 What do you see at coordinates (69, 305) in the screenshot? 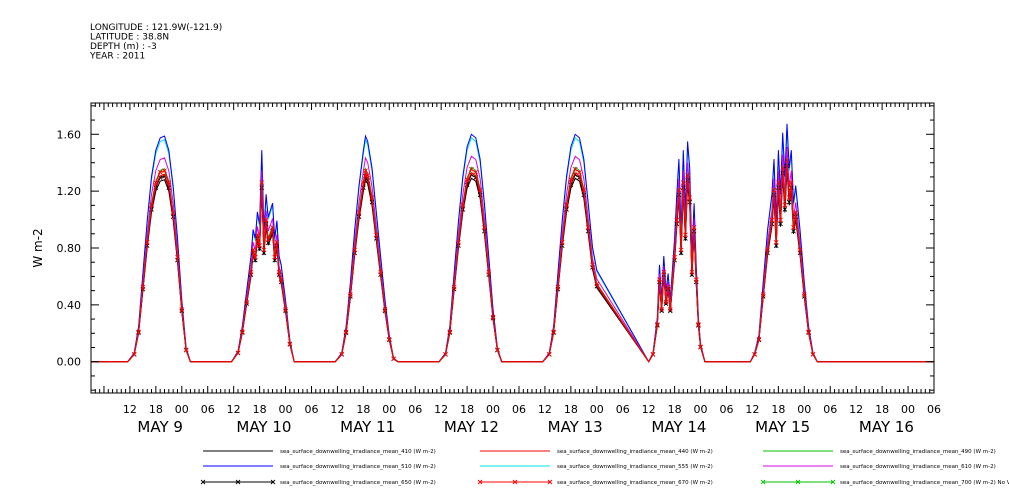
I see `y-tick-label: 0.40` at bounding box center [69, 305].